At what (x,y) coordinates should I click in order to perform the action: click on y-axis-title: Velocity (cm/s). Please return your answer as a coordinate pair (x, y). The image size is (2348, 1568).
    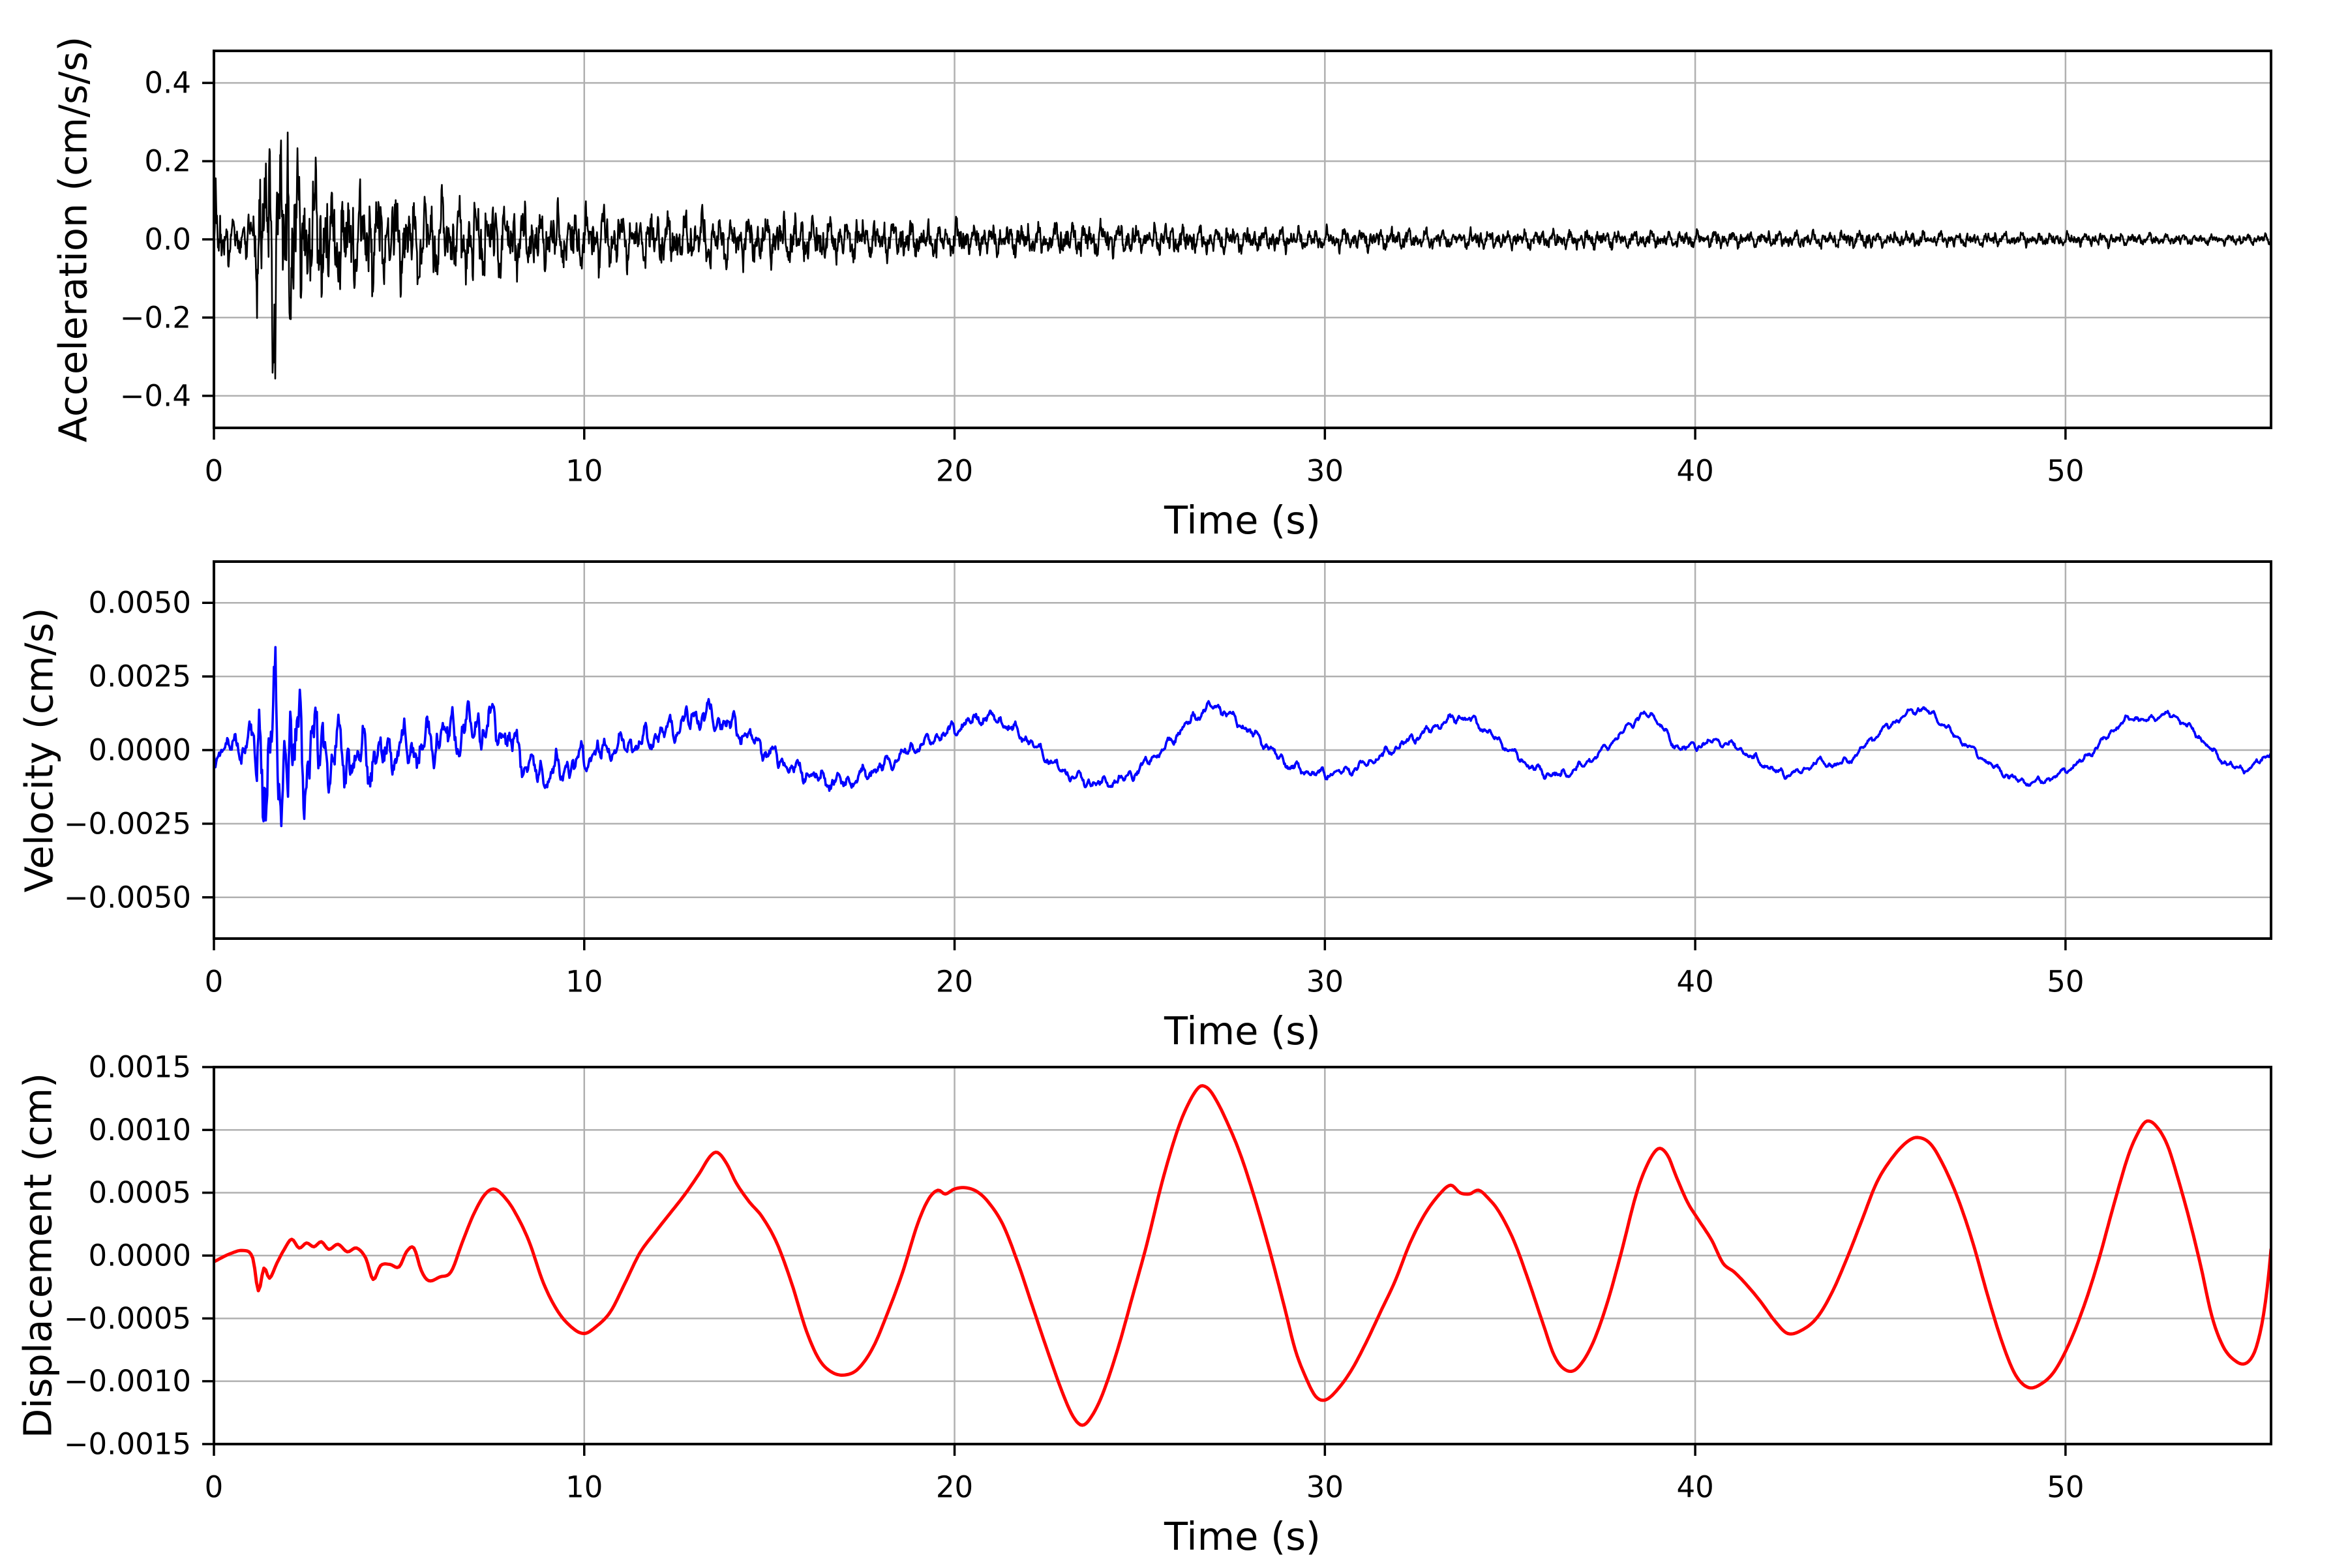
    Looking at the image, I should click on (40, 750).